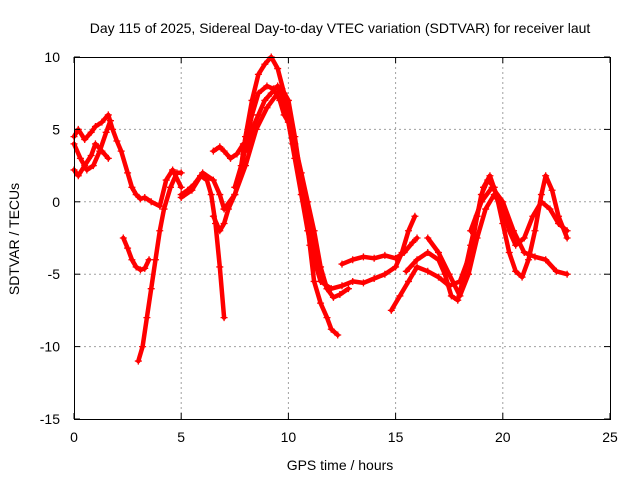 The image size is (640, 480). Describe the element at coordinates (14, 239) in the screenshot. I see `y-axis-label: SDTVAR / TECUs` at that location.